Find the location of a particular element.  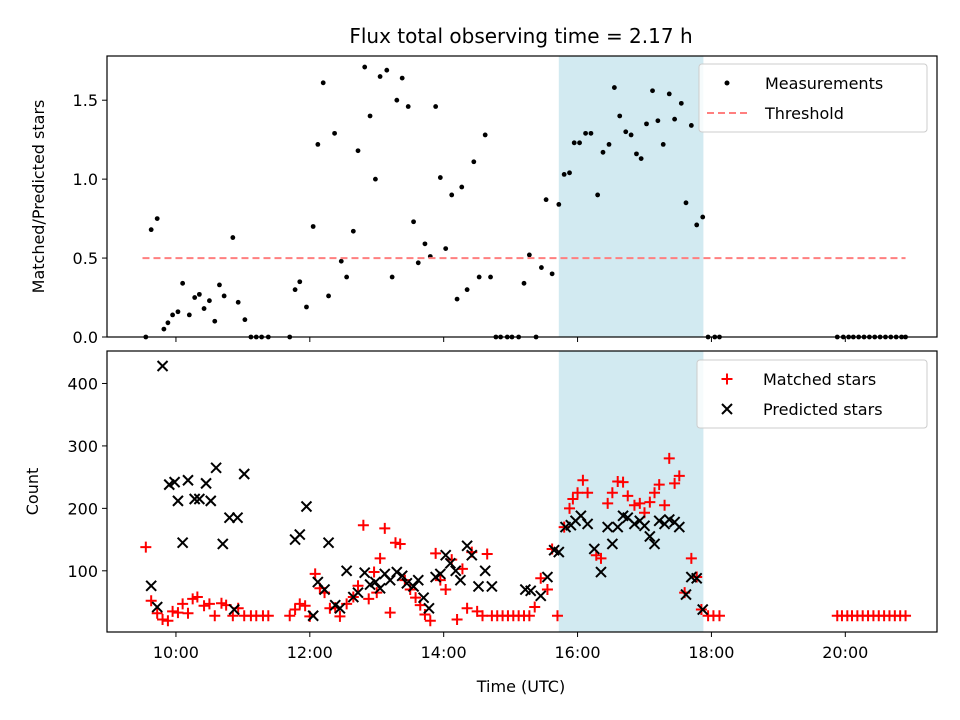

legend-predicted-label: Predicted stars is located at coordinates (823, 409).